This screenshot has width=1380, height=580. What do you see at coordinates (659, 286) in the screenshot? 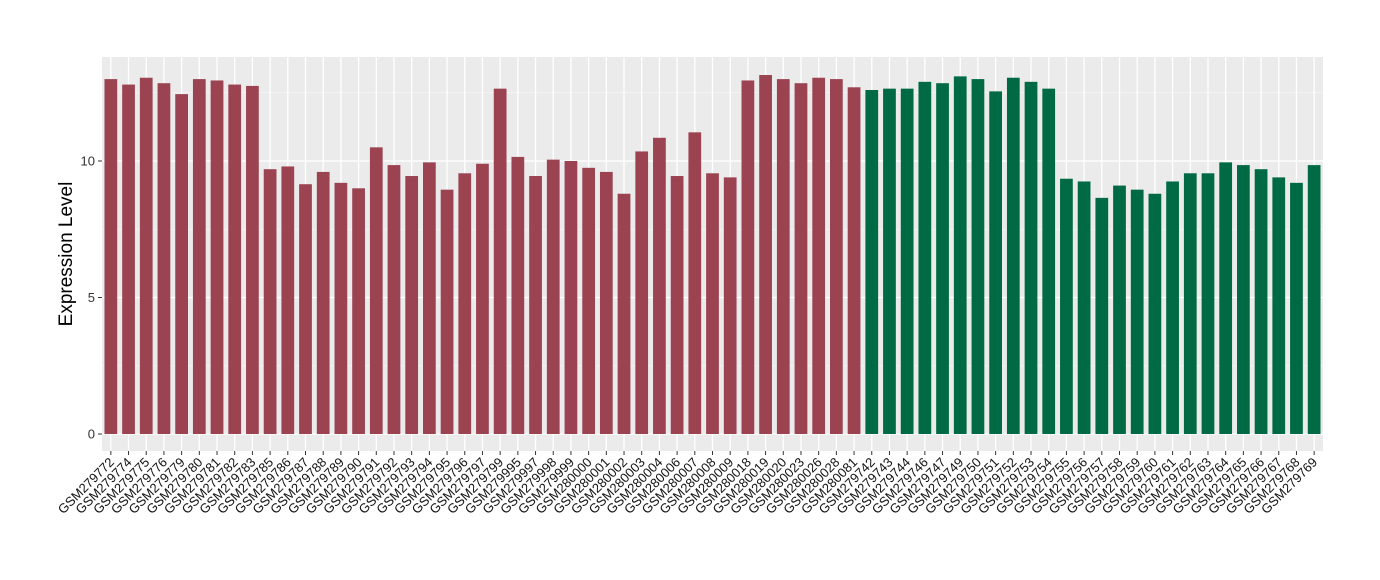
I see `bar-GSM280004` at bounding box center [659, 286].